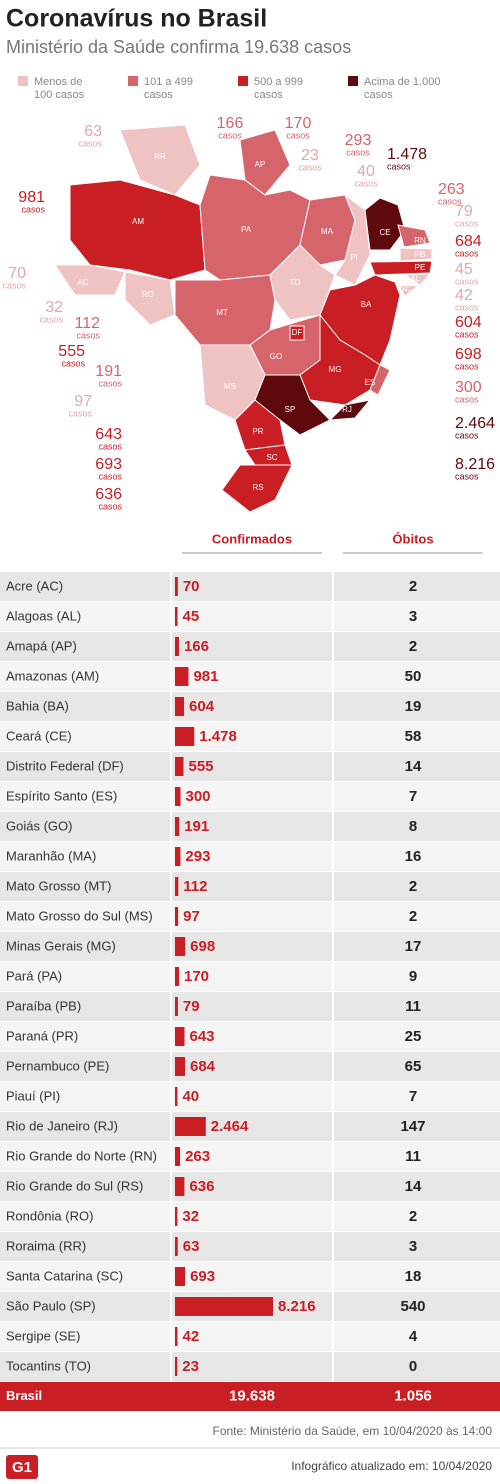  What do you see at coordinates (413, 1096) in the screenshot?
I see `deaths-value: 7` at bounding box center [413, 1096].